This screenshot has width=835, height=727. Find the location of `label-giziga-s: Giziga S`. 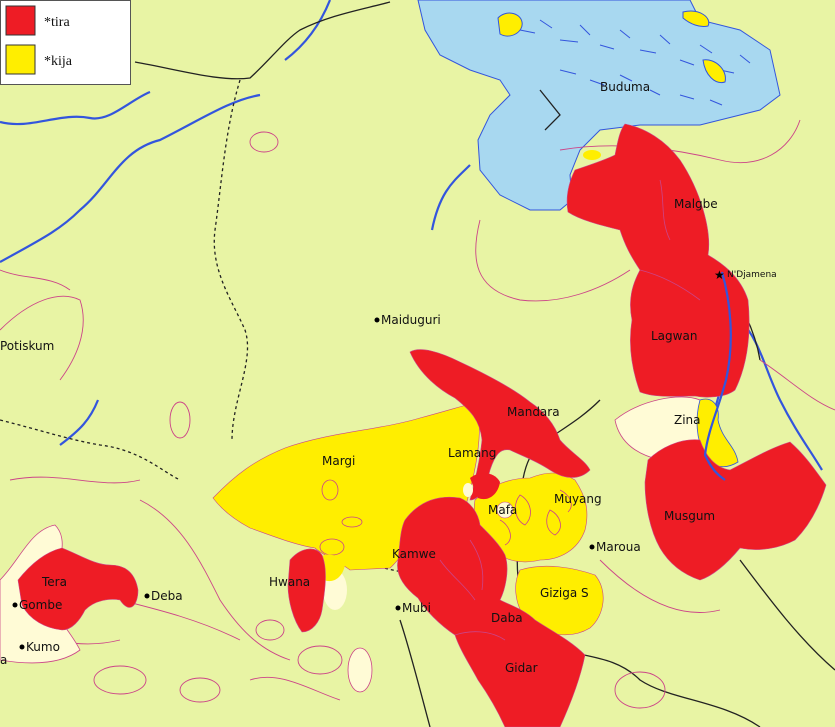

label-giziga-s: Giziga S is located at coordinates (564, 593).